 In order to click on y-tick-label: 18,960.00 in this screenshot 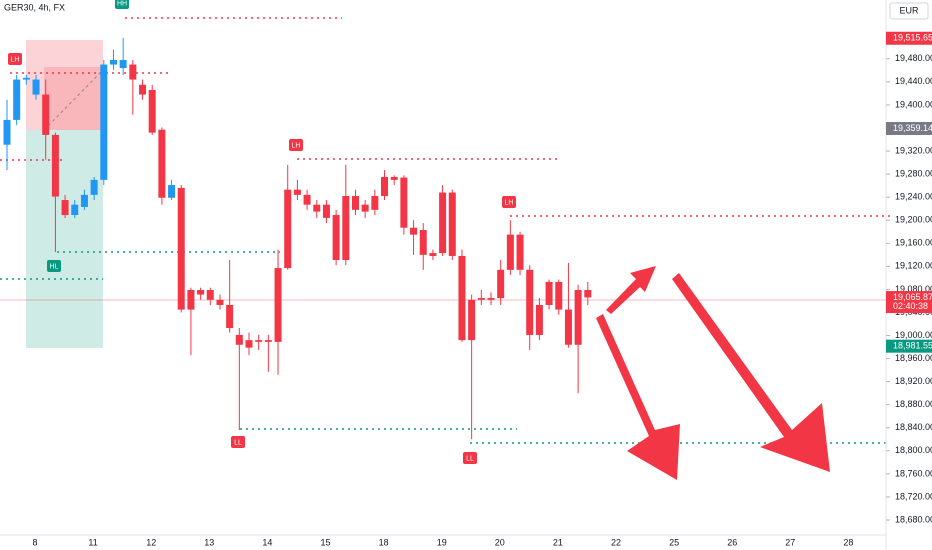, I will do `click(913, 358)`.